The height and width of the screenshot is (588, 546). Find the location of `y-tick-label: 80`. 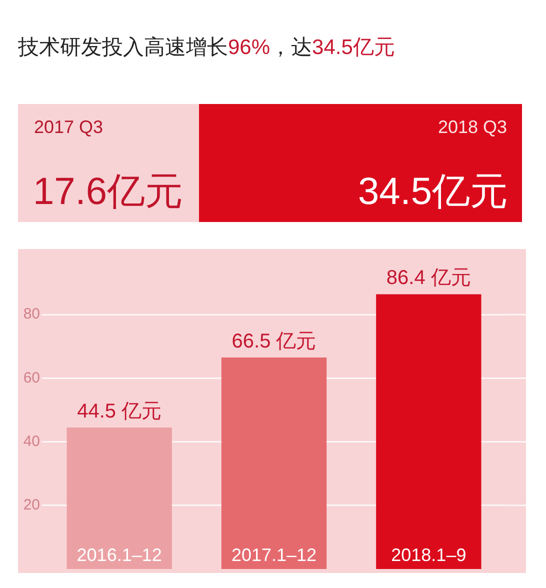

y-tick-label: 80 is located at coordinates (31, 314).